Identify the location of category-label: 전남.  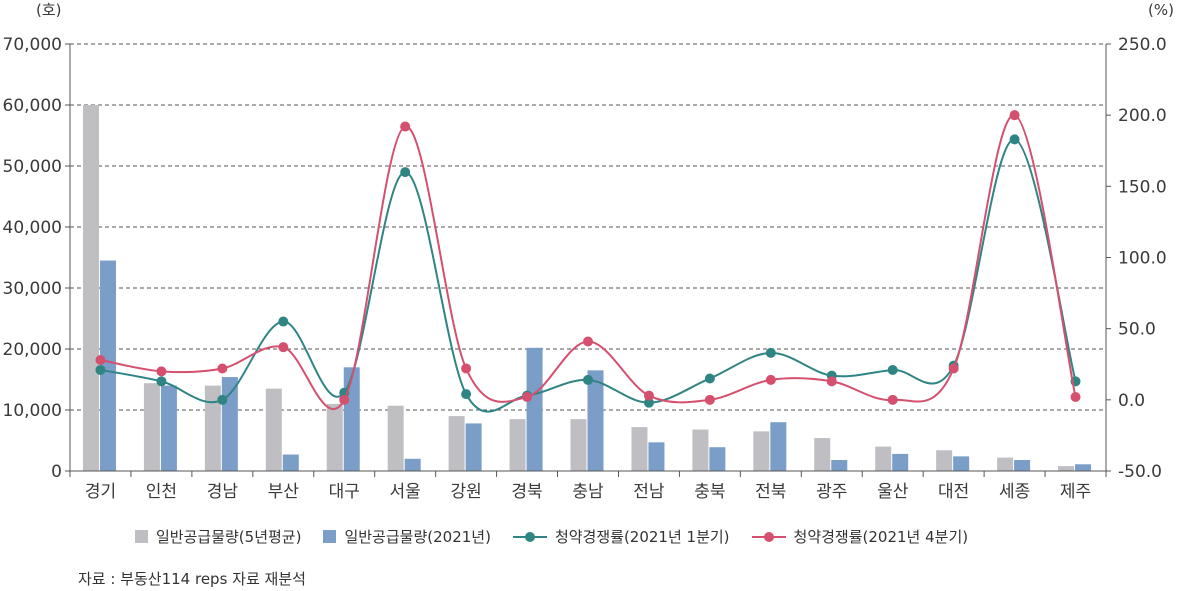
(649, 492).